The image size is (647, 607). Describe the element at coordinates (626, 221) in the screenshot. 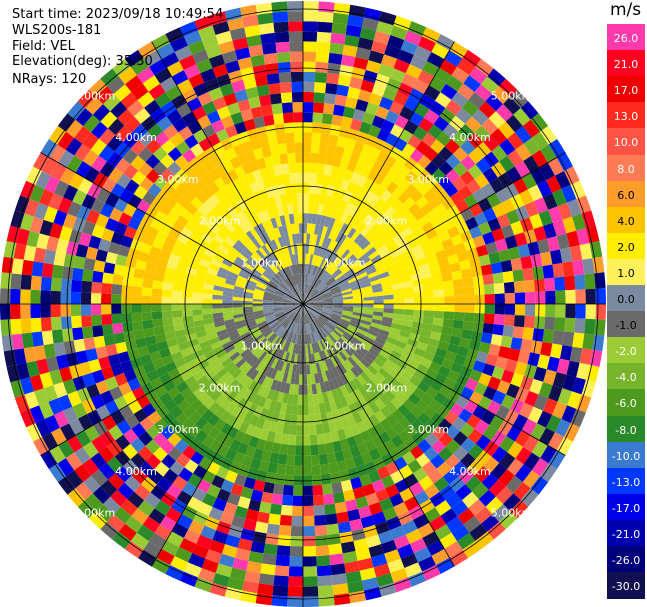

I see `colorbar-tick-label: 4.0` at that location.